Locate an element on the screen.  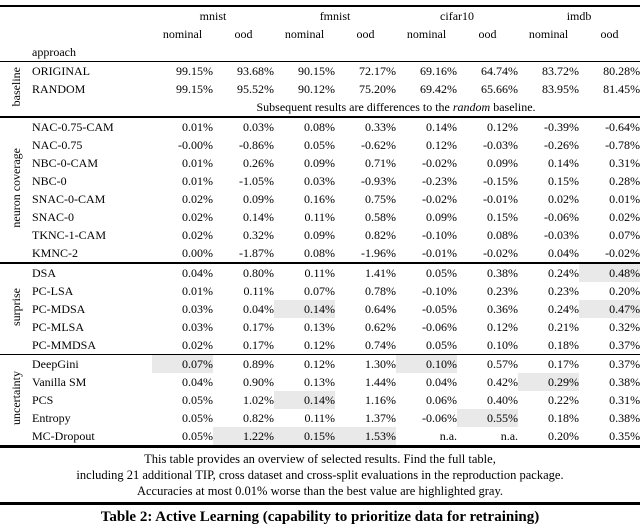
value-cell: 0.75% is located at coordinates (381, 199).